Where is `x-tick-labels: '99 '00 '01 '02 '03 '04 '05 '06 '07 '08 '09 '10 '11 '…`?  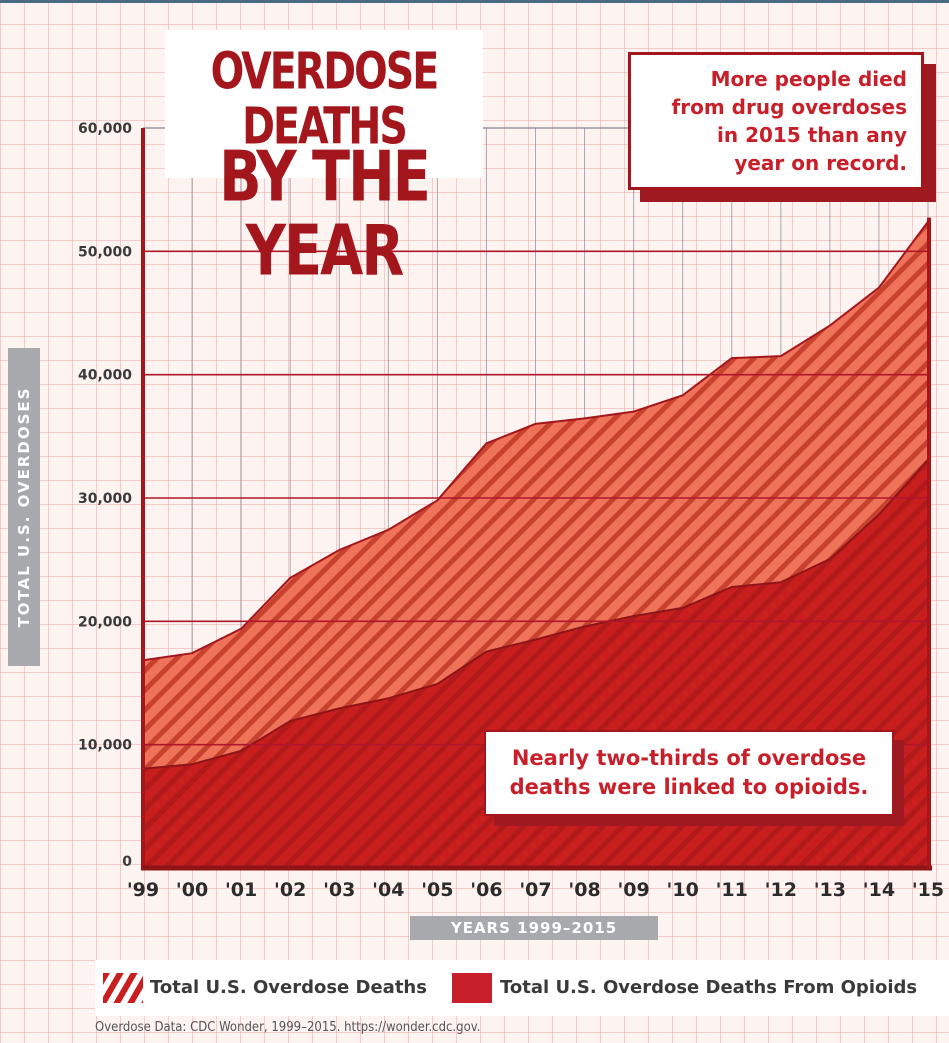 x-tick-labels: '99 '00 '01 '02 '03 '04 '05 '06 '07 '08 '09 '10 '11 '… is located at coordinates (535, 890).